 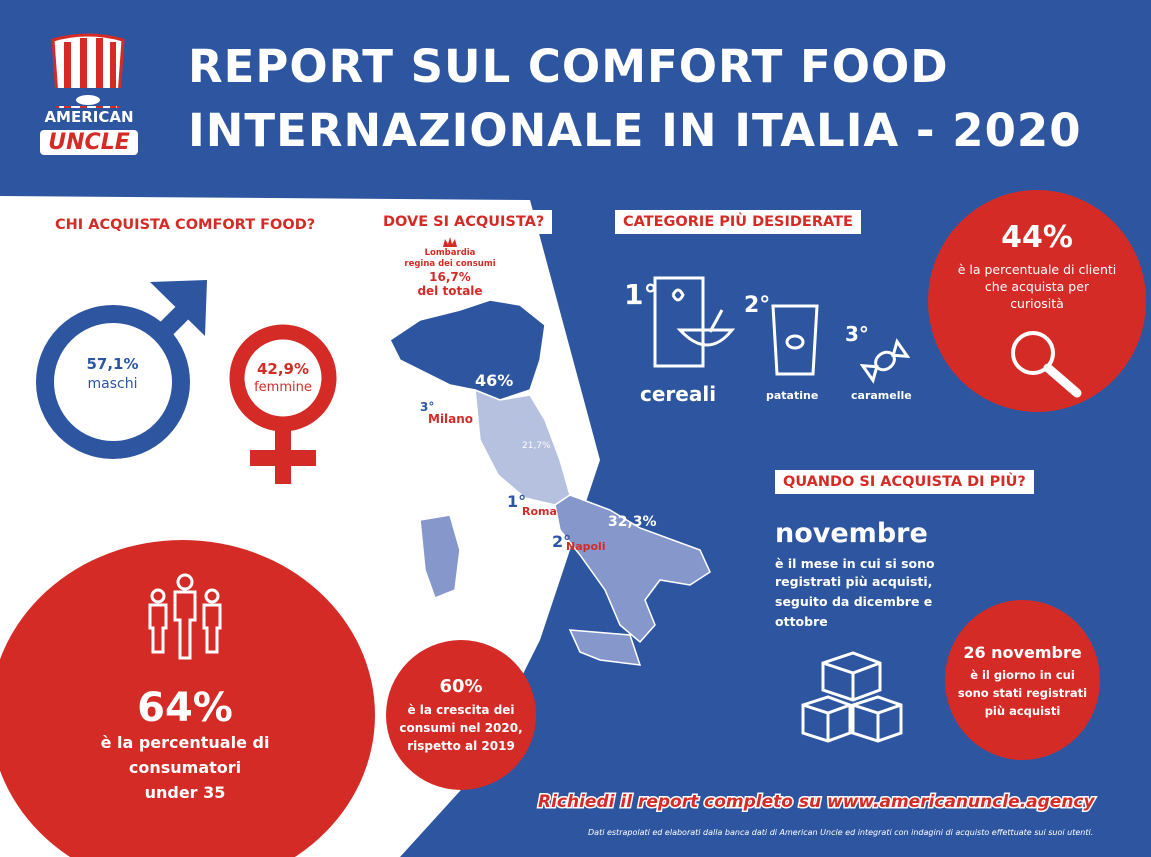 I want to click on map-heading: DOVE SI ACQUISTA?, so click(x=464, y=222).